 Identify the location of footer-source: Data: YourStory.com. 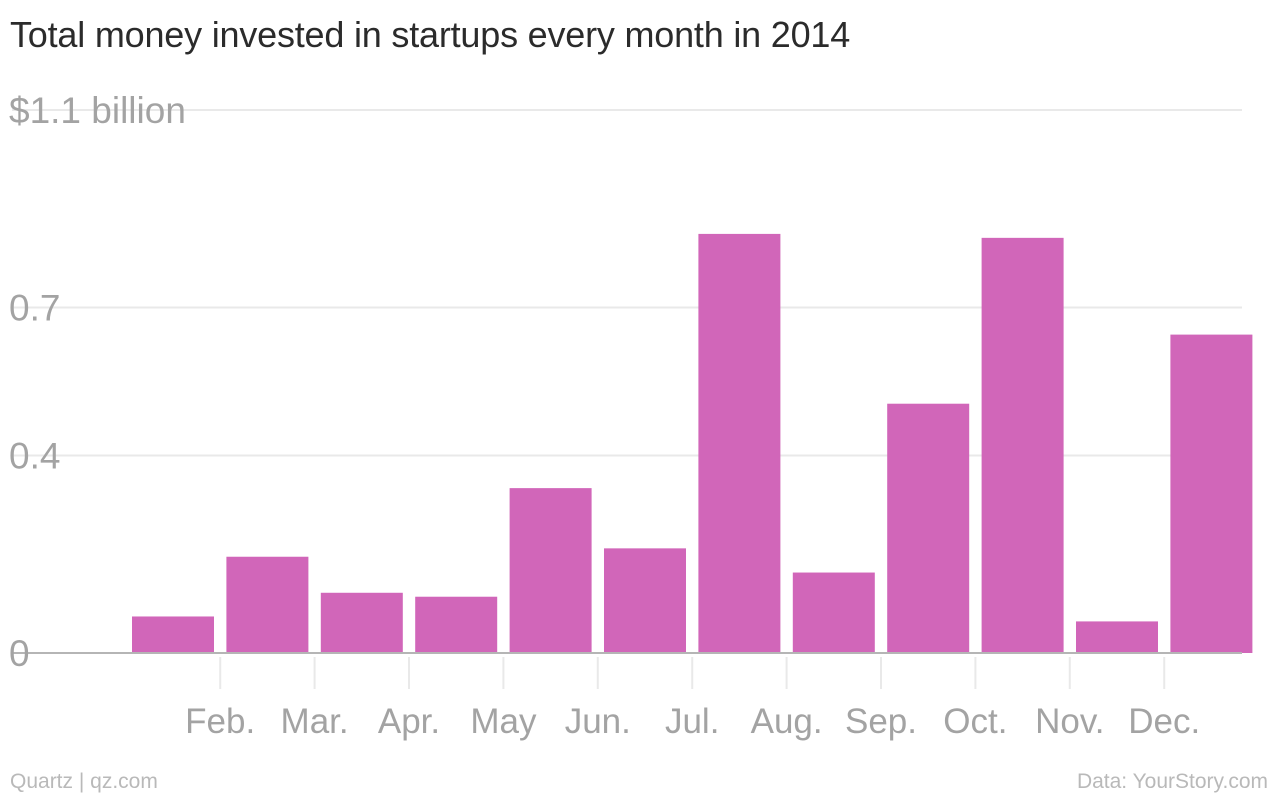
(1172, 781).